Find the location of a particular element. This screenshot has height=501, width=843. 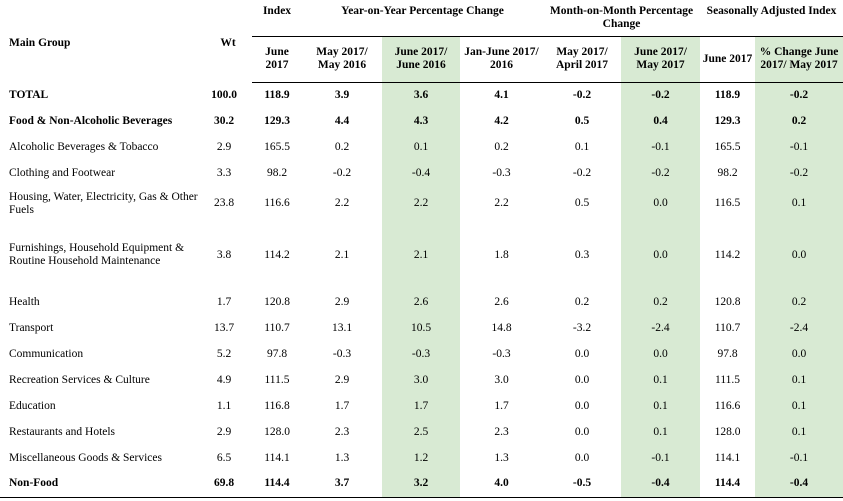

value-cell: 114.4 is located at coordinates (728, 484).